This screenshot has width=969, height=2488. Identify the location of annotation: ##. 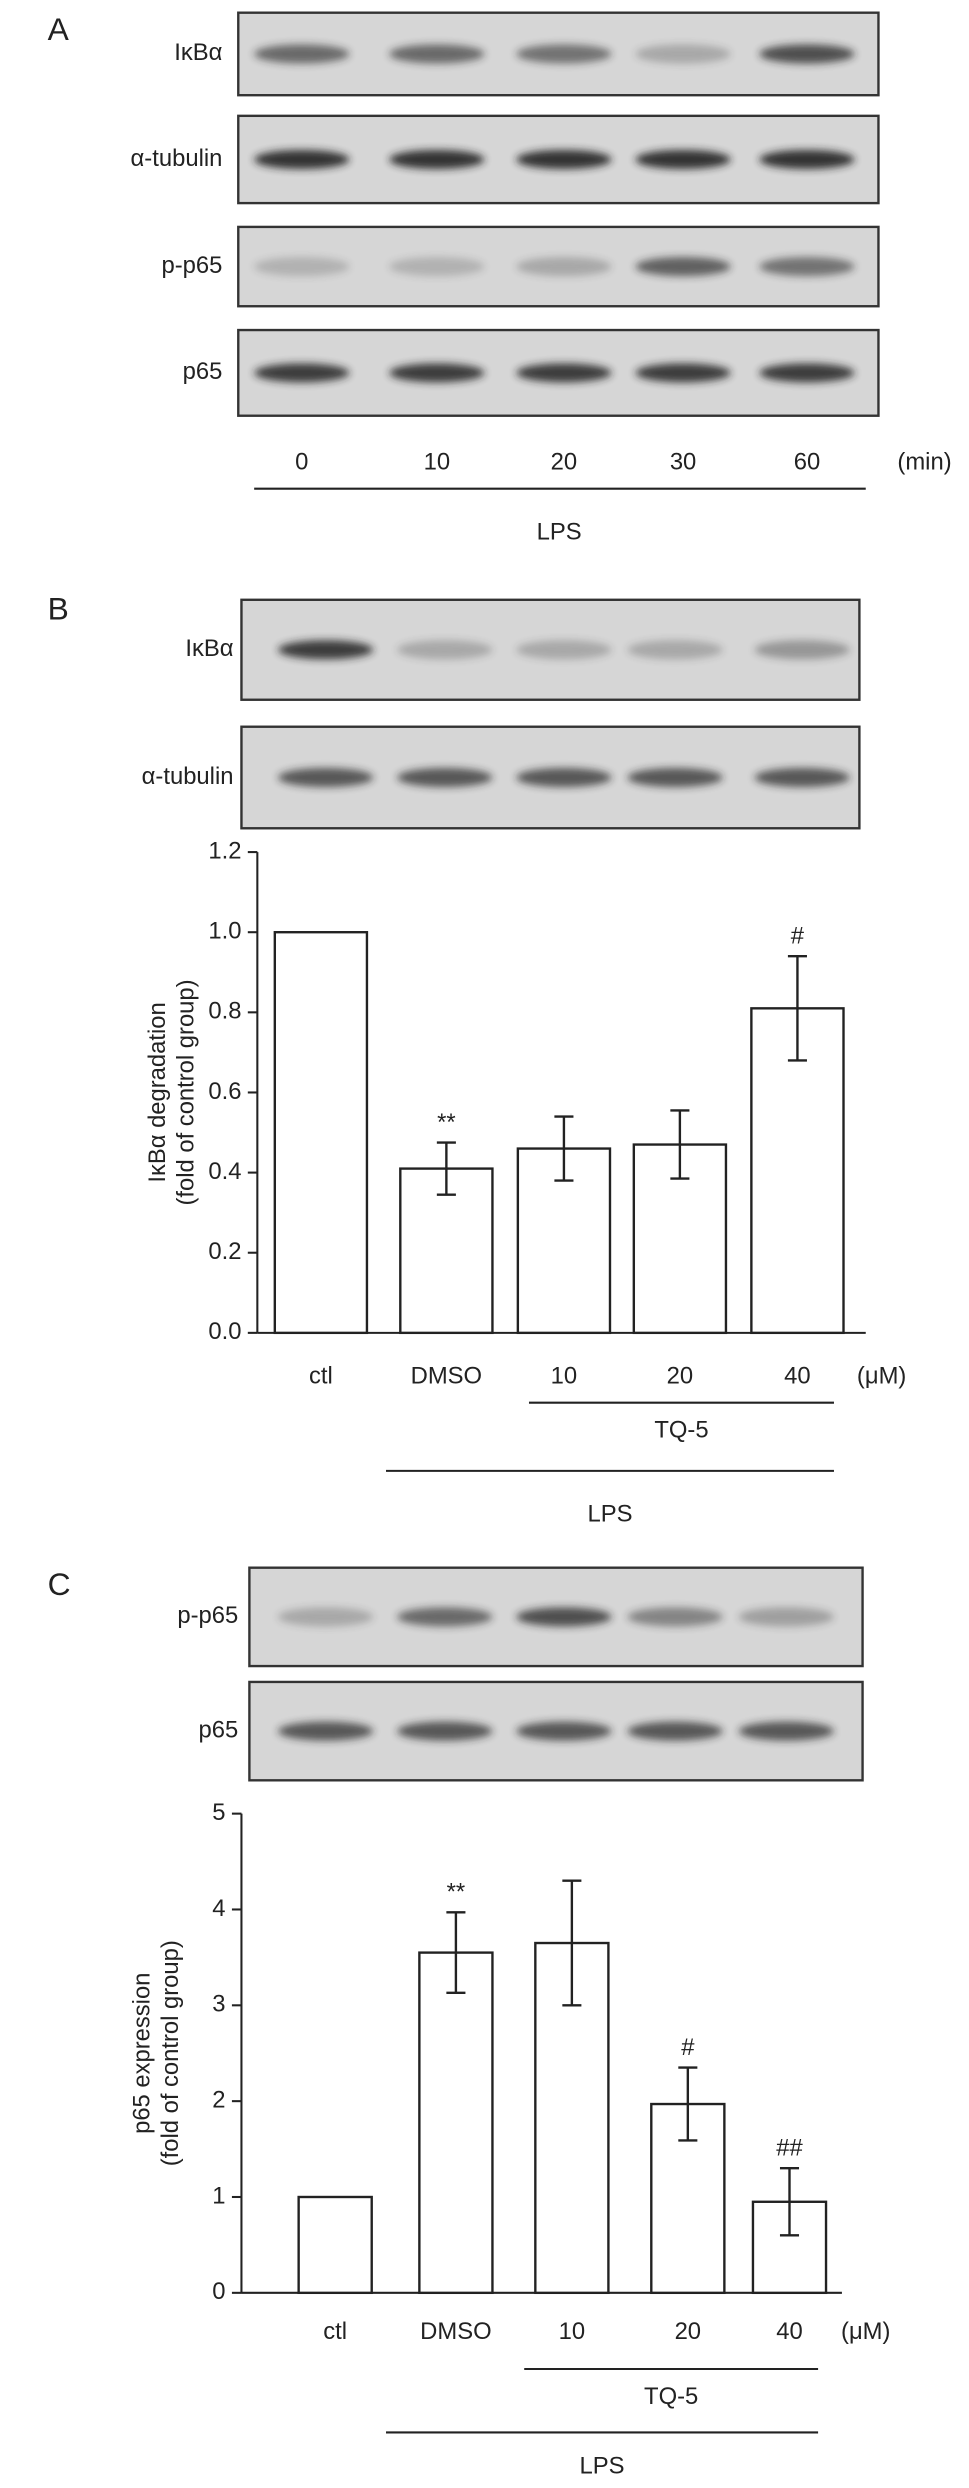
(789, 2148).